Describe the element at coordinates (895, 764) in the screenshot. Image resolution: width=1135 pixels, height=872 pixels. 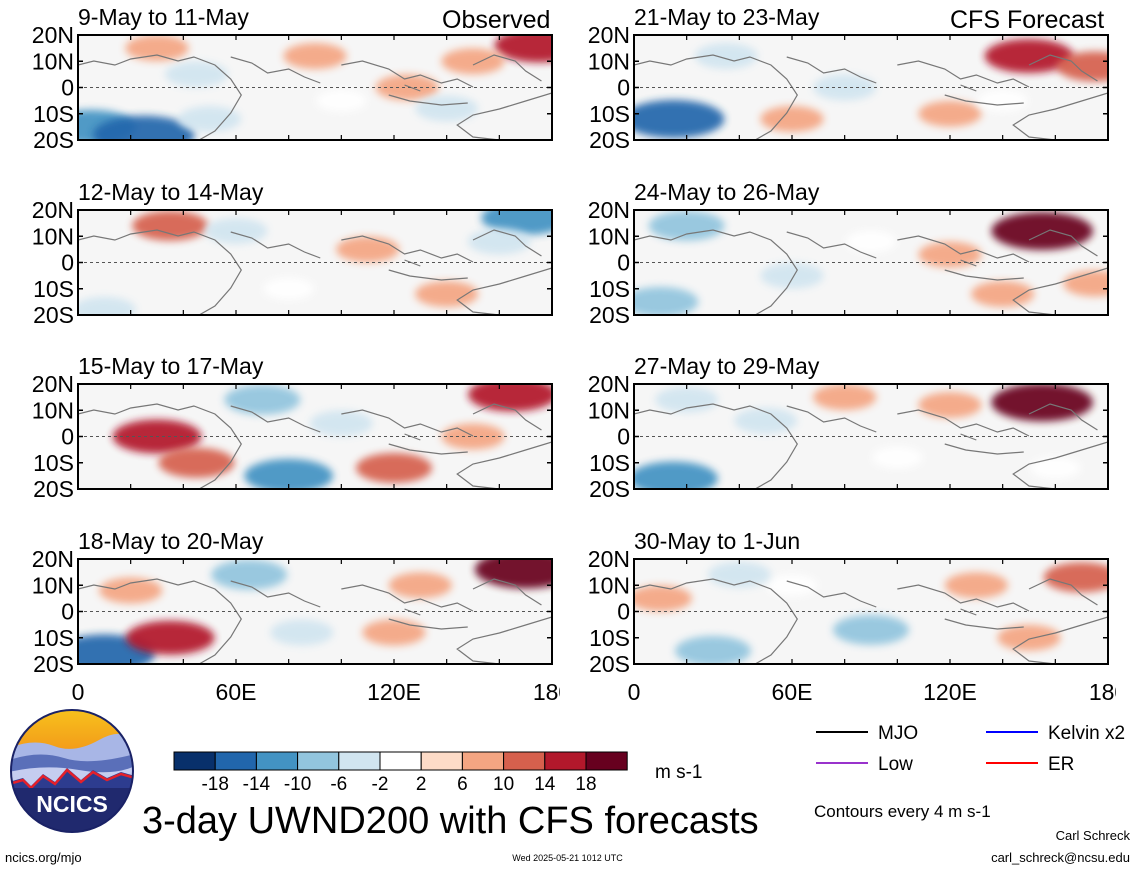
I see `legend-label: Low` at that location.